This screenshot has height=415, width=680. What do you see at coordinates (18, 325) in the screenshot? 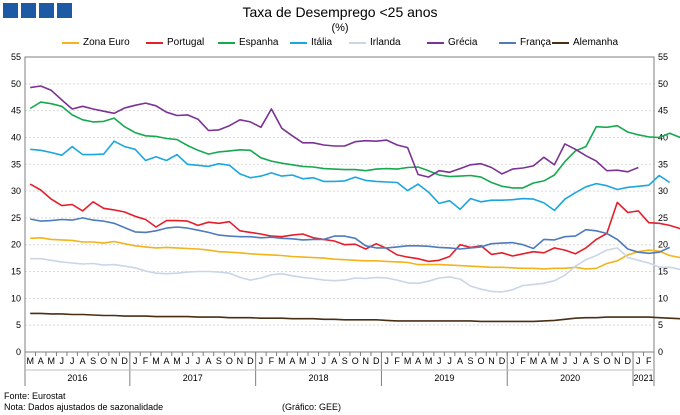
I see `y-tick-label-left: 5` at bounding box center [18, 325].